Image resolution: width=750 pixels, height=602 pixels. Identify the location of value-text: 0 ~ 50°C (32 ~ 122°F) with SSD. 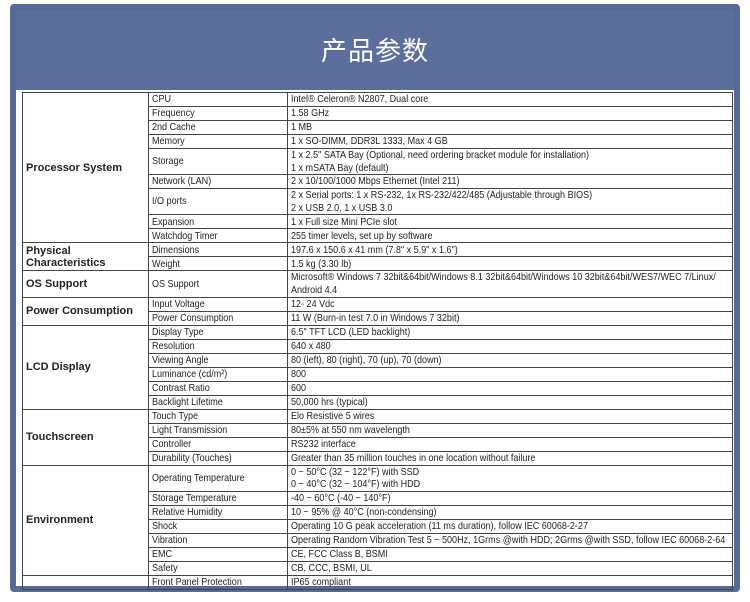
(355, 471).